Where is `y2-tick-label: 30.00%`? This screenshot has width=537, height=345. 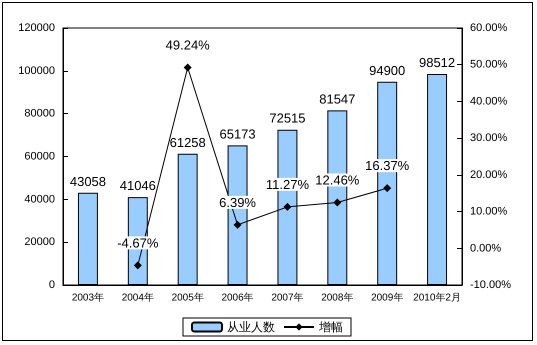 y2-tick-label: 30.00% is located at coordinates (489, 138).